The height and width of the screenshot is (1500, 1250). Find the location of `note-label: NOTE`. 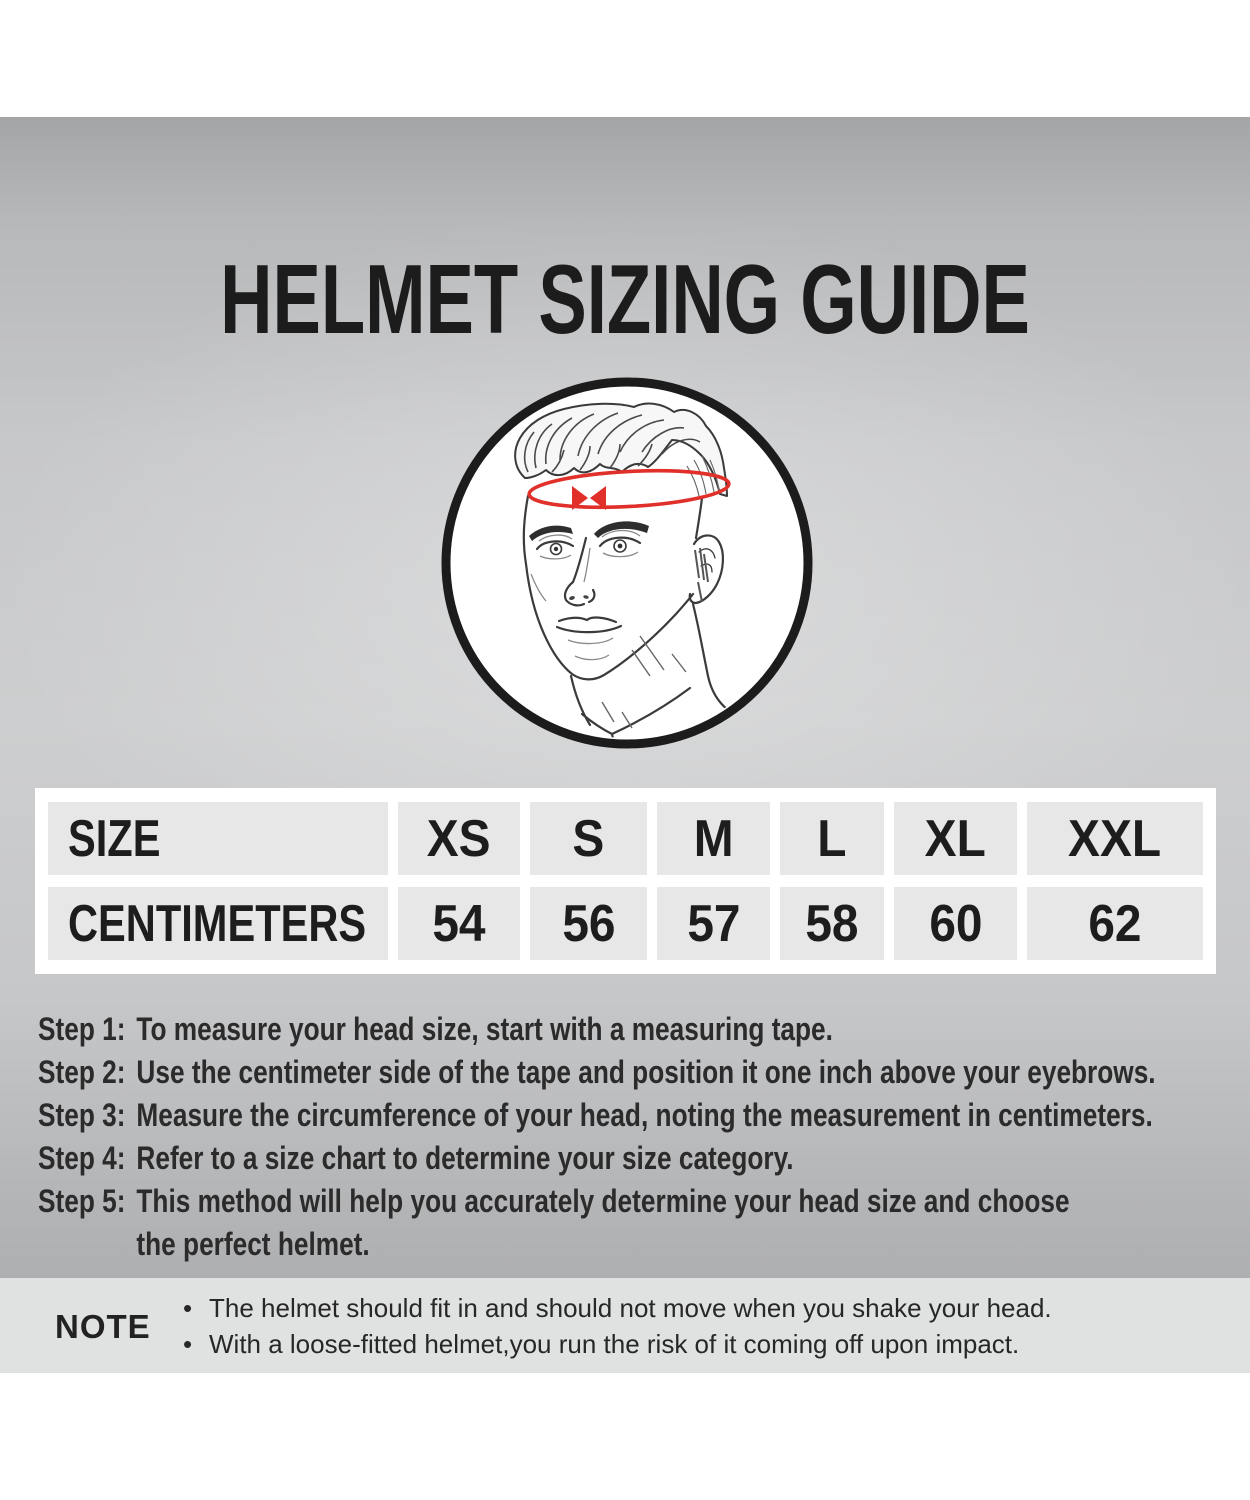

note-label: NOTE is located at coordinates (103, 1326).